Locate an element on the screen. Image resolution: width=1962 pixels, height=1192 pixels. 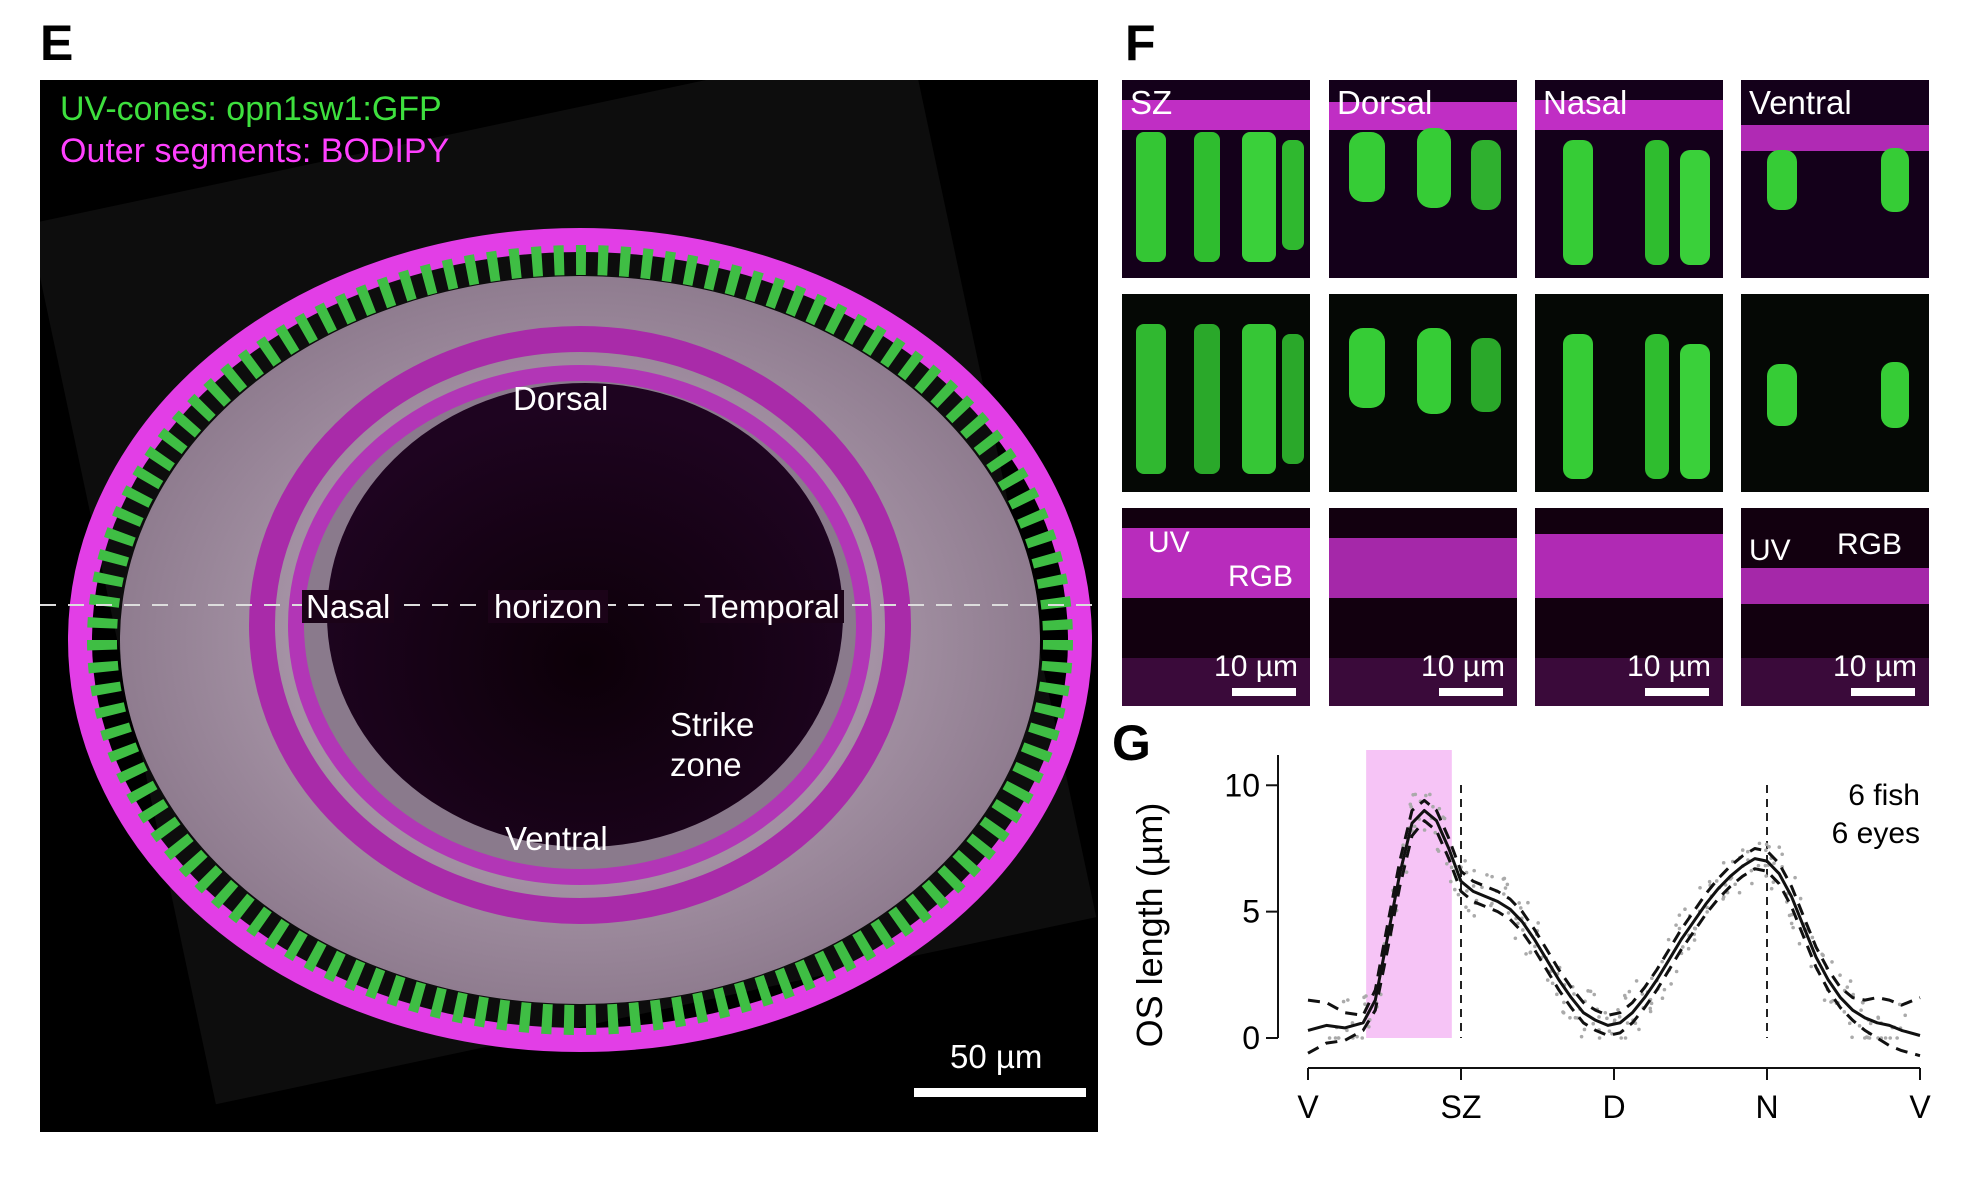
annot-uv-sz: UV is located at coordinates (1169, 542).